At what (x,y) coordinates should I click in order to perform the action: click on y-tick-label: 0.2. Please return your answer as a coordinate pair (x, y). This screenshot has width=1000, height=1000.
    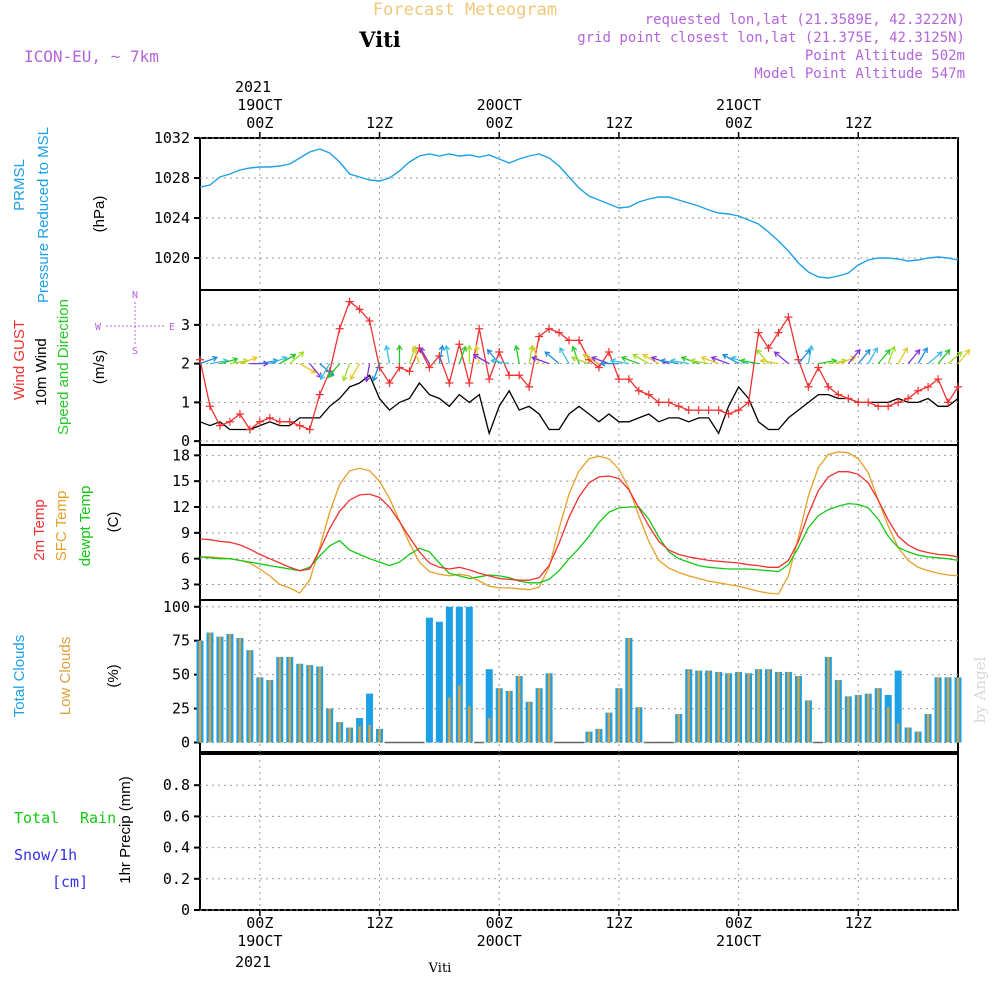
    Looking at the image, I should click on (176, 879).